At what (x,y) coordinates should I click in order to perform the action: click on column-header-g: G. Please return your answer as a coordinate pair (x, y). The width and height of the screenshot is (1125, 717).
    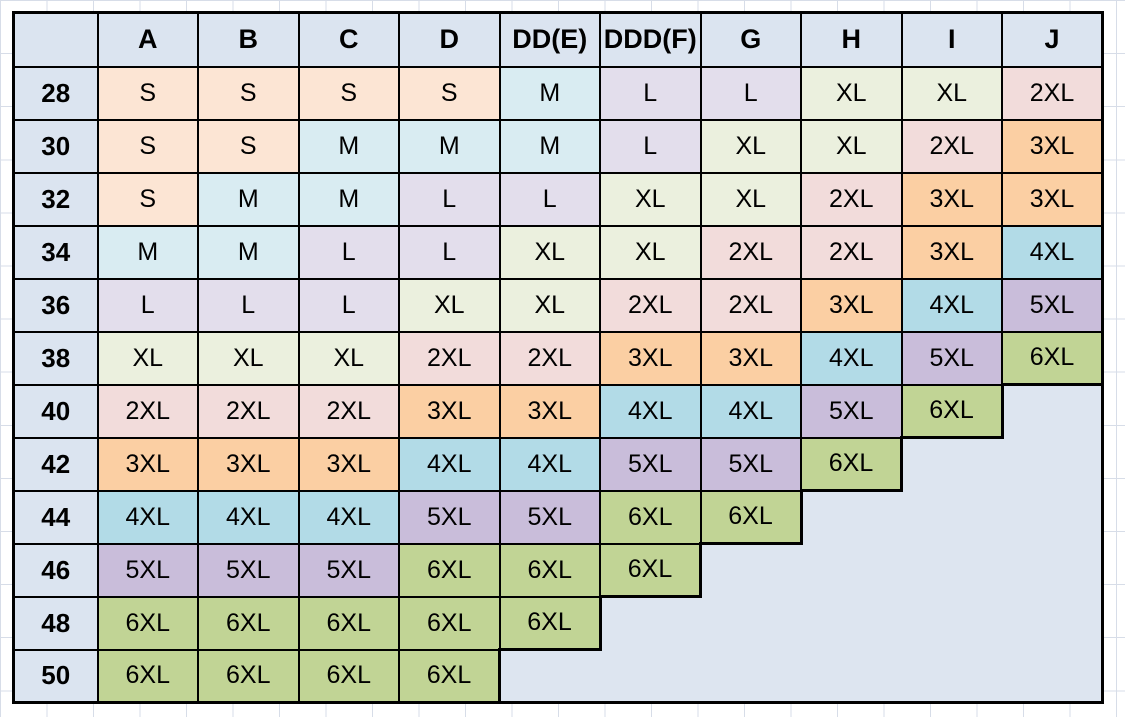
    Looking at the image, I should click on (750, 39).